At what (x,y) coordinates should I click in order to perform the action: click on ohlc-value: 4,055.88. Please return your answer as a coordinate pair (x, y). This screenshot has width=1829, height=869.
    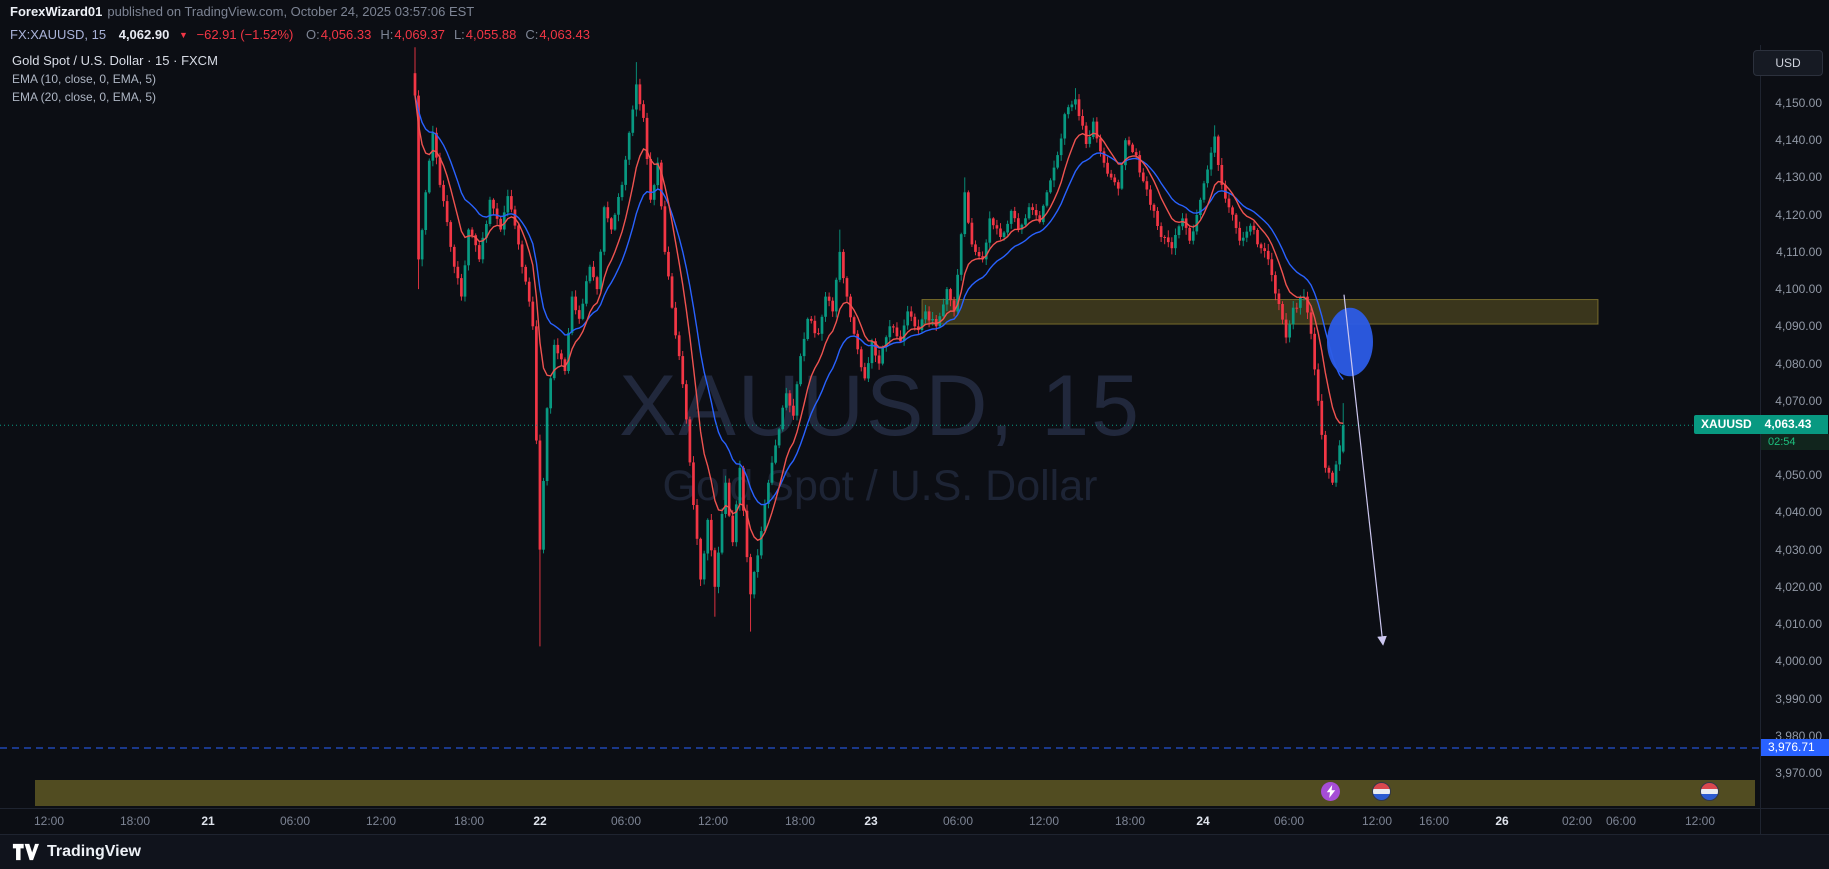
    Looking at the image, I should click on (491, 34).